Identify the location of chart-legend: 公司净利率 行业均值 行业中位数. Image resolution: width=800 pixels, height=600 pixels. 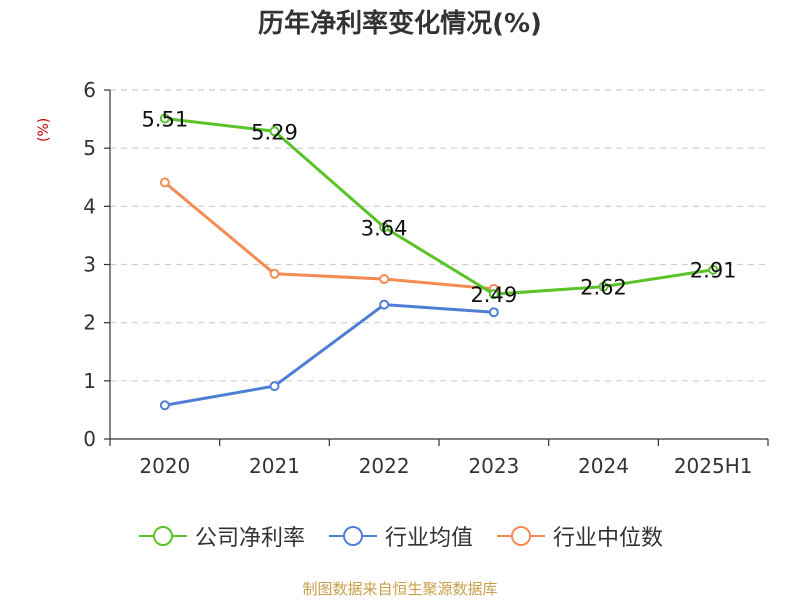
(400, 536).